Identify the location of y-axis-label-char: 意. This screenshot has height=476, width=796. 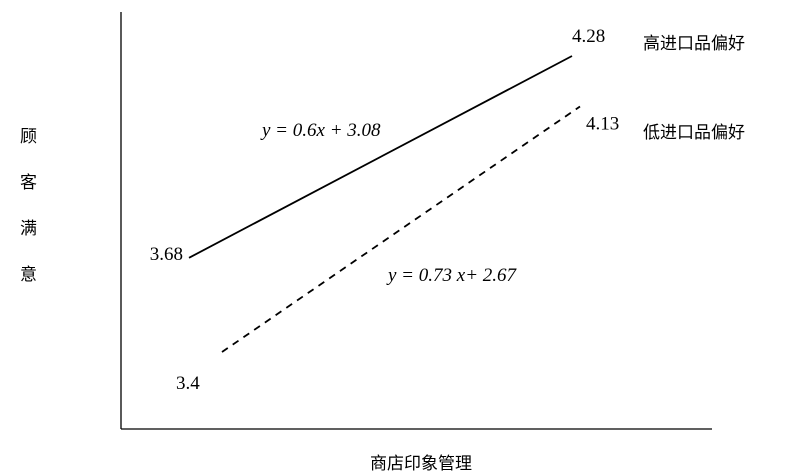
(28, 275).